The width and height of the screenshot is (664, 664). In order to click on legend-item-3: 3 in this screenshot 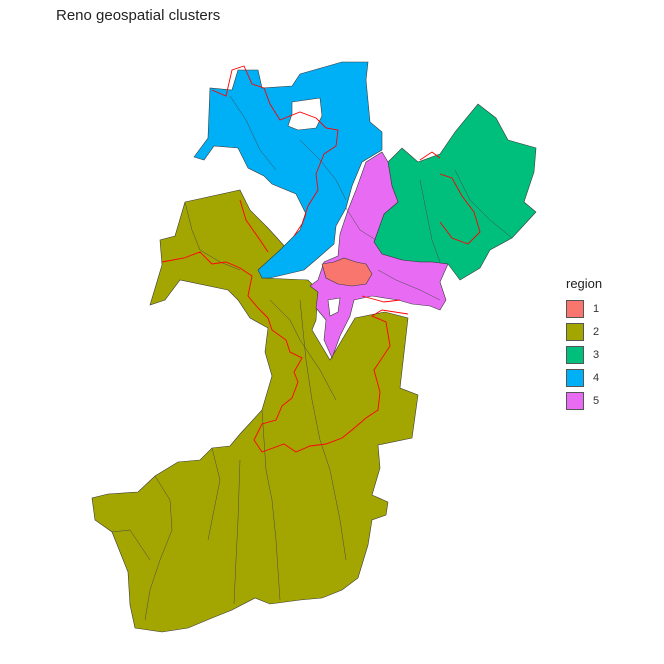, I will do `click(584, 354)`.